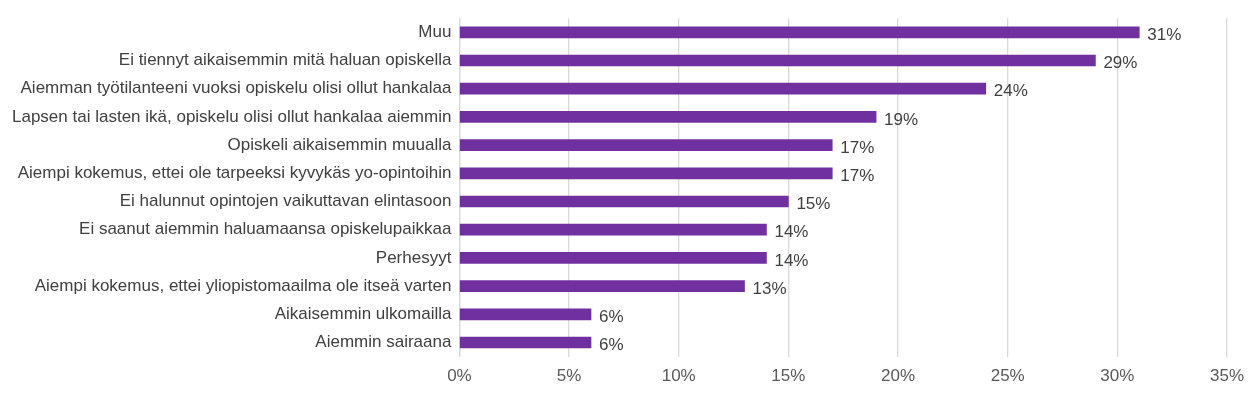 This screenshot has width=1255, height=405. What do you see at coordinates (1007, 376) in the screenshot?
I see `x-tick-label: 25%` at bounding box center [1007, 376].